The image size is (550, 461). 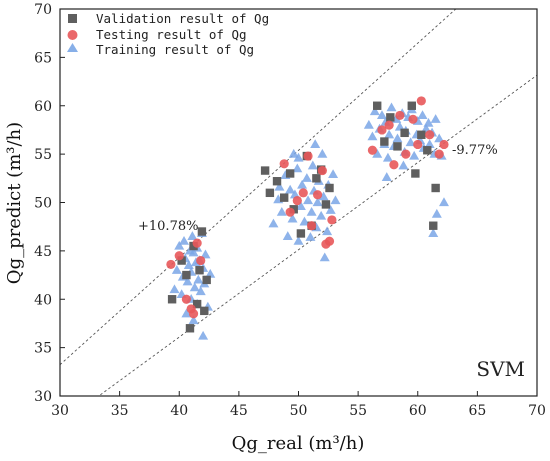 What do you see at coordinates (175, 49) in the screenshot?
I see `legend-label-training: Training result of Qg` at bounding box center [175, 49].